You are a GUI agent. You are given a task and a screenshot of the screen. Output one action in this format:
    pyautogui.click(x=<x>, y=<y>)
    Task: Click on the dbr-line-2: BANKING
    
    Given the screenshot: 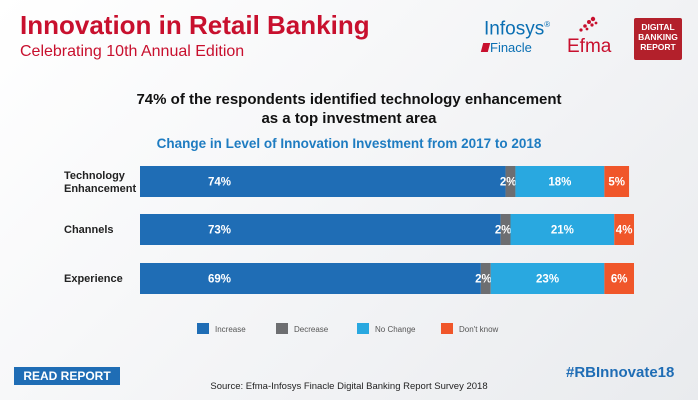 What is the action you would take?
    pyautogui.click(x=658, y=37)
    